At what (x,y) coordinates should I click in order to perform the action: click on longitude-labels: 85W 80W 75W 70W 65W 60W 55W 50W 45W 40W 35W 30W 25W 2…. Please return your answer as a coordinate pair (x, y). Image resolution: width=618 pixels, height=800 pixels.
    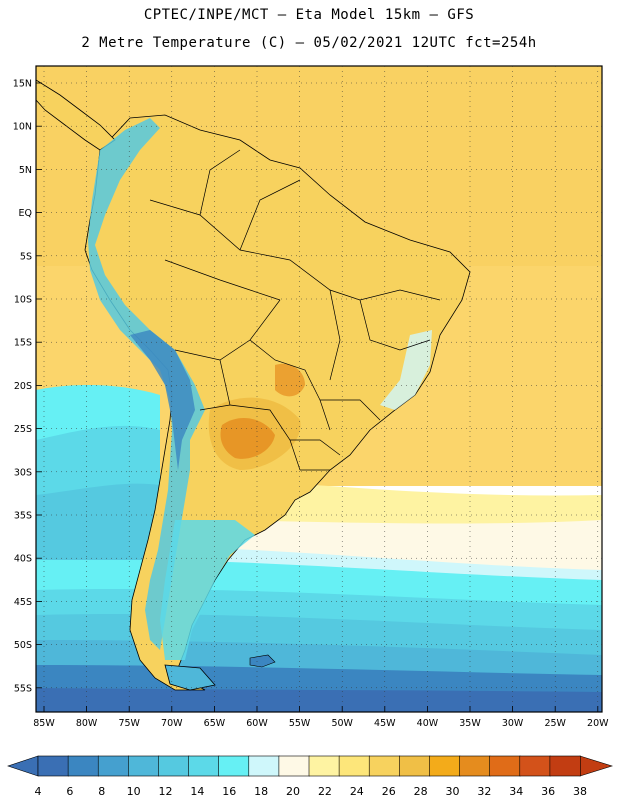
    Looking at the image, I should click on (321, 717).